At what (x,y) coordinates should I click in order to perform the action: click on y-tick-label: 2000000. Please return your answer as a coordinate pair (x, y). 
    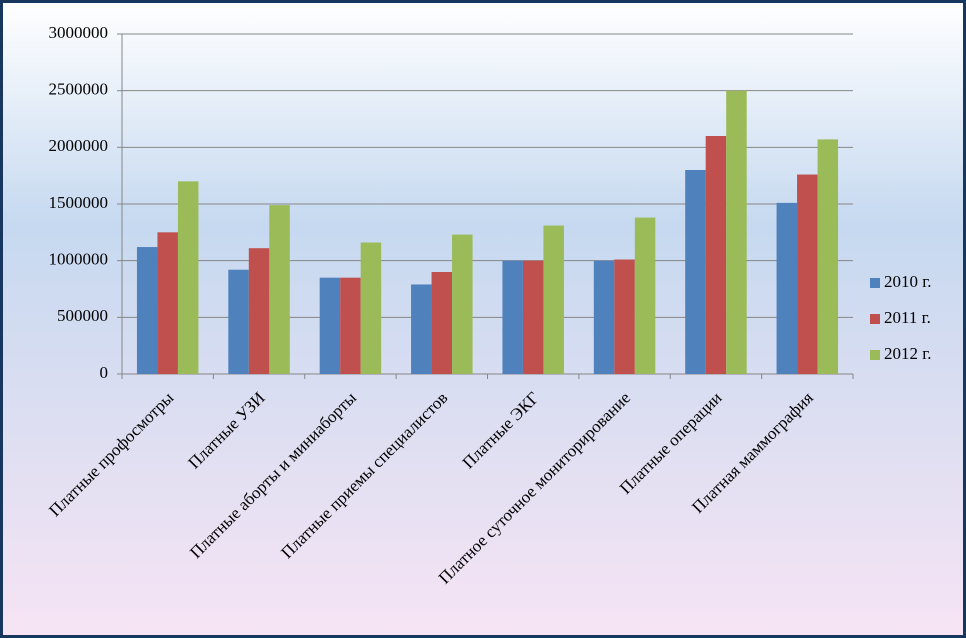
    Looking at the image, I should click on (79, 145).